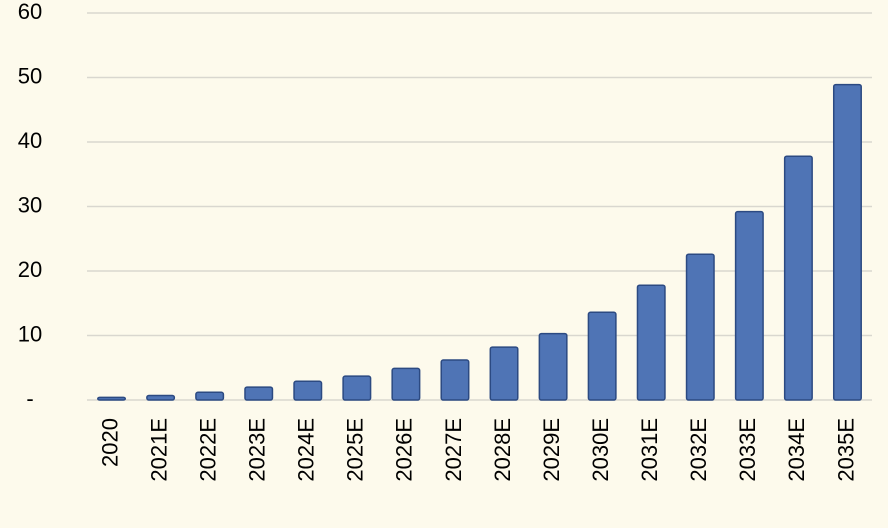 Image resolution: width=888 pixels, height=528 pixels. What do you see at coordinates (30, 204) in the screenshot?
I see `y-tick-label: 30` at bounding box center [30, 204].